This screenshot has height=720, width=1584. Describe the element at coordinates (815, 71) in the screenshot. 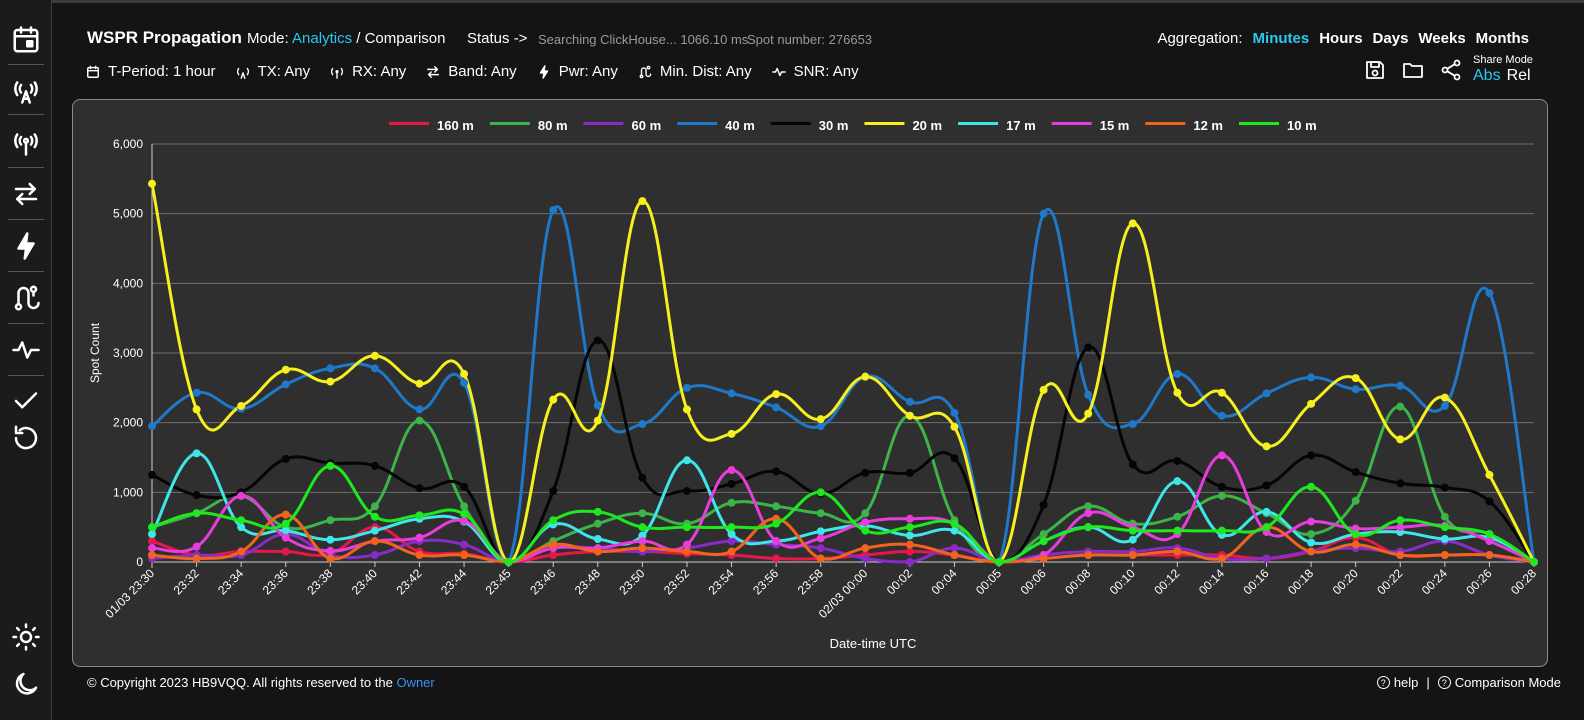

I see `filter-snr: SNR: Any` at that location.